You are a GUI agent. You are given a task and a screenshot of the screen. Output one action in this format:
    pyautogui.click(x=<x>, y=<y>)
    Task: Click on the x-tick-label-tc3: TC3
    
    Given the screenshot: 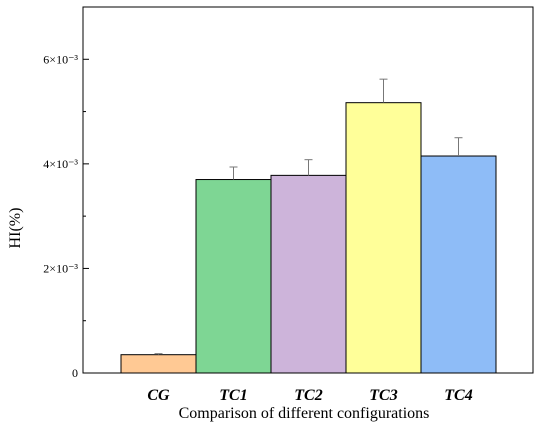 What is the action you would take?
    pyautogui.click(x=383, y=395)
    